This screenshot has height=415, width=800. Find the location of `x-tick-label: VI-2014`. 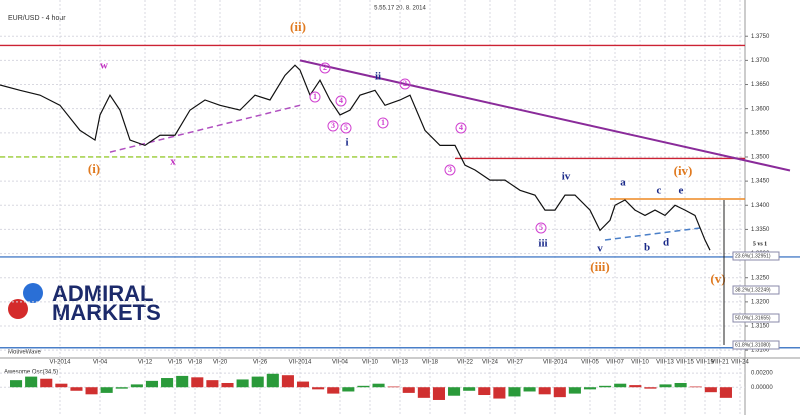

x-tick-label: VI-2014 is located at coordinates (60, 363).